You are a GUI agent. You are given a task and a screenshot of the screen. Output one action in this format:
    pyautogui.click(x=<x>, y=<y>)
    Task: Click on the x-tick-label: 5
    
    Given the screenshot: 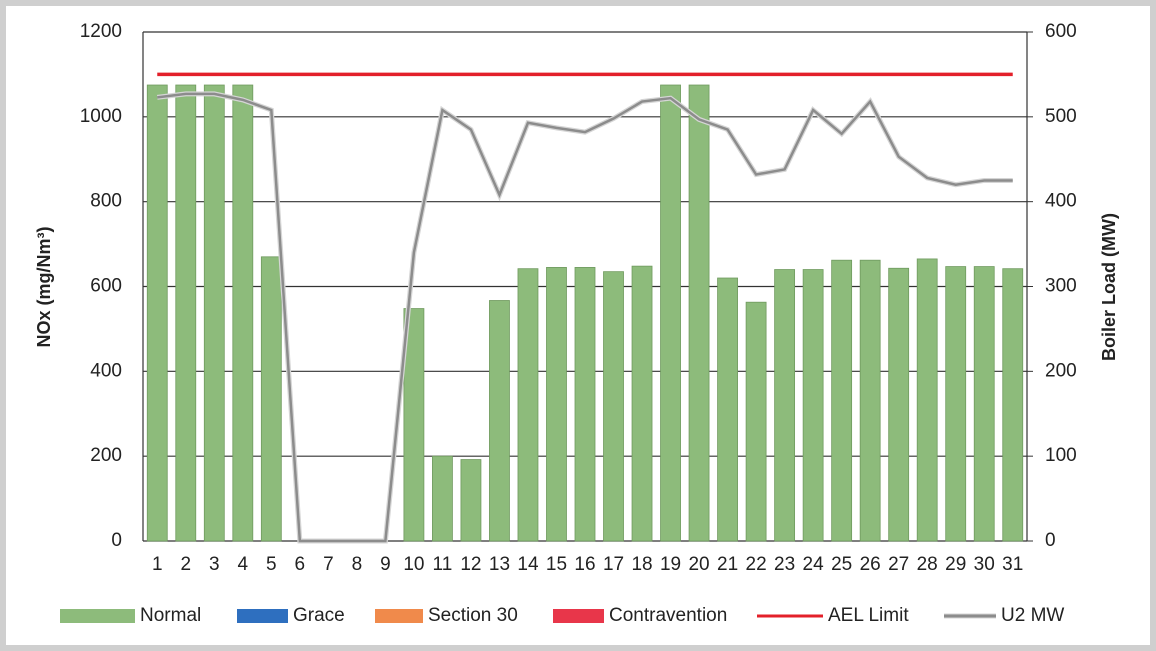 What is the action you would take?
    pyautogui.click(x=271, y=564)
    